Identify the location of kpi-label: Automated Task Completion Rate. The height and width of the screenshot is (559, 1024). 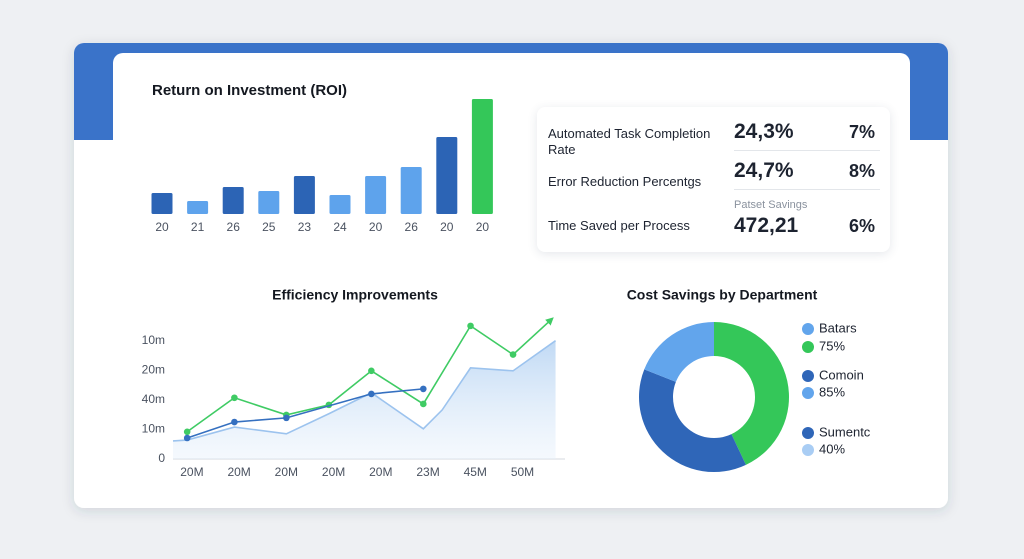
(629, 141).